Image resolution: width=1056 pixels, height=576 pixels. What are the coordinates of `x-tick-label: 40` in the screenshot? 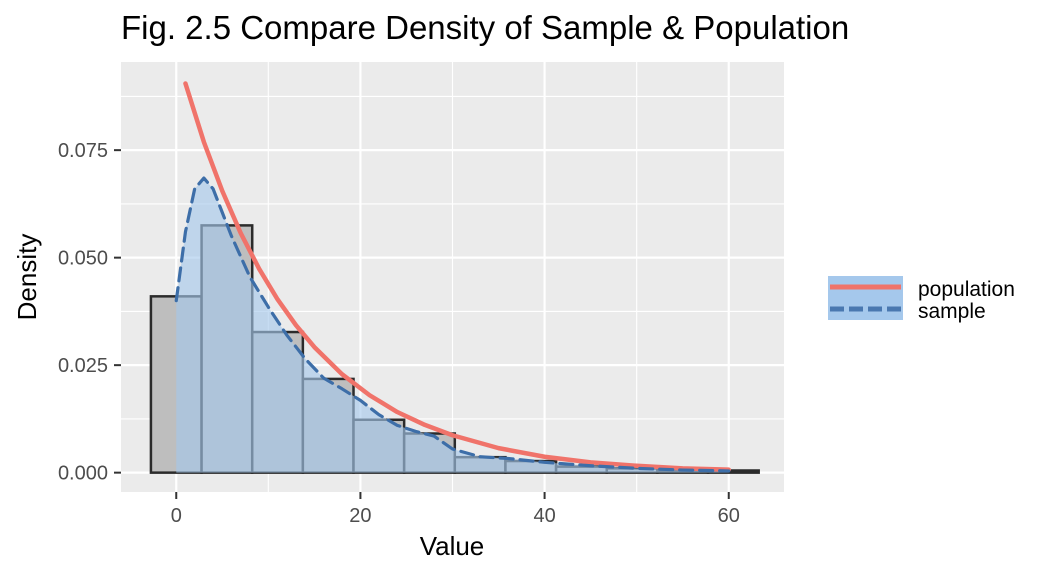 It's located at (544, 516).